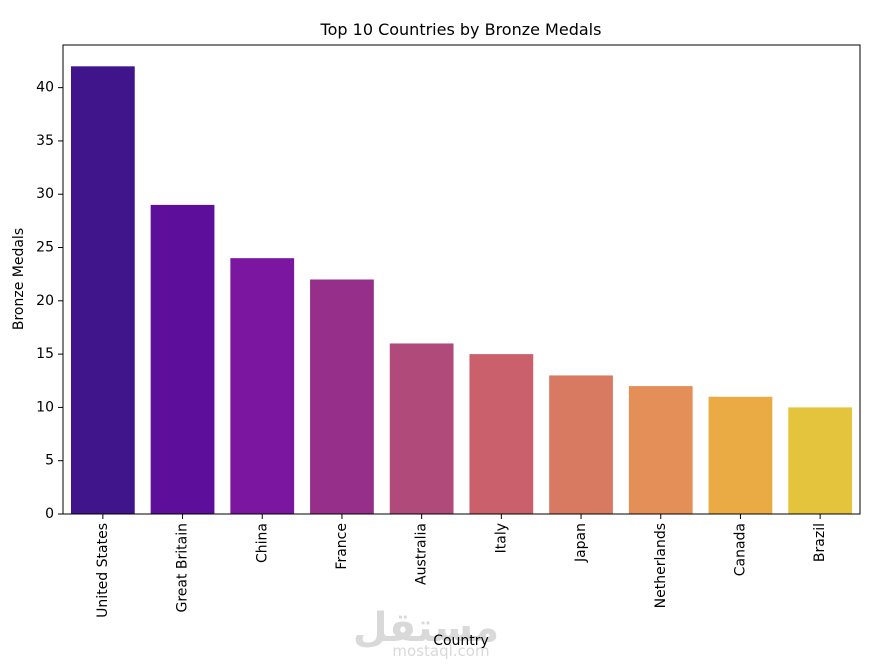 Image resolution: width=884 pixels, height=672 pixels. I want to click on watermark-url-text: mostaql.com, so click(440, 651).